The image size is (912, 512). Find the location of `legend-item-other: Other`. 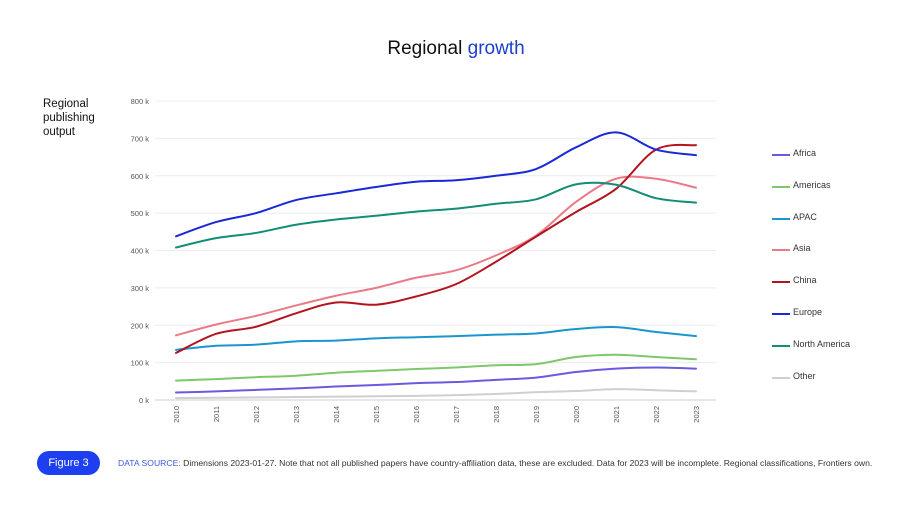

legend-item-other: Other is located at coordinates (811, 387).